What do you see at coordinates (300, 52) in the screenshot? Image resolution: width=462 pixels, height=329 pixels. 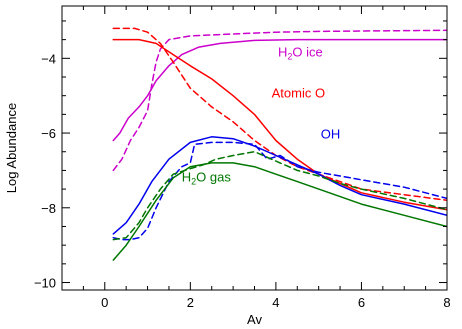 I see `series-label-h2o-ice: H2O ice` at bounding box center [300, 52].